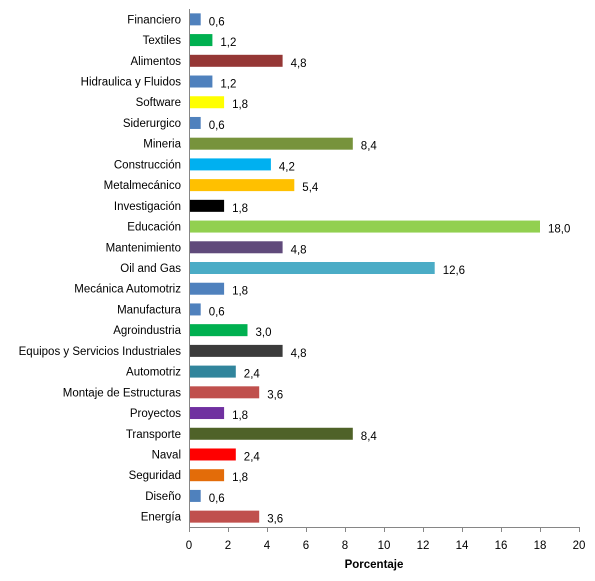  Describe the element at coordinates (189, 546) in the screenshot. I see `x-tick-label: 0` at that location.